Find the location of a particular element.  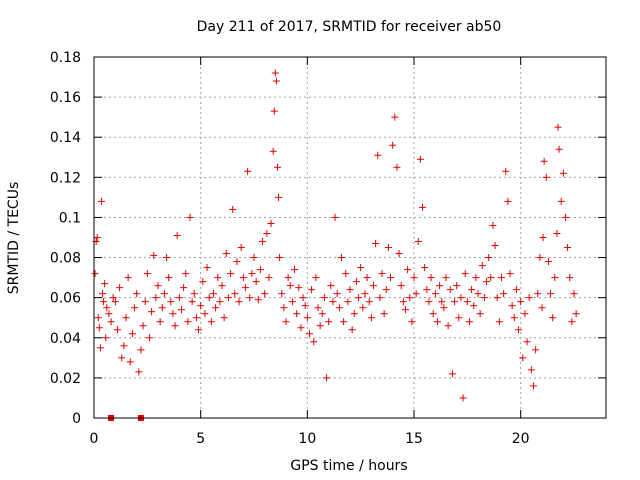

y-tick-label: 0.12 is located at coordinates (65, 178).